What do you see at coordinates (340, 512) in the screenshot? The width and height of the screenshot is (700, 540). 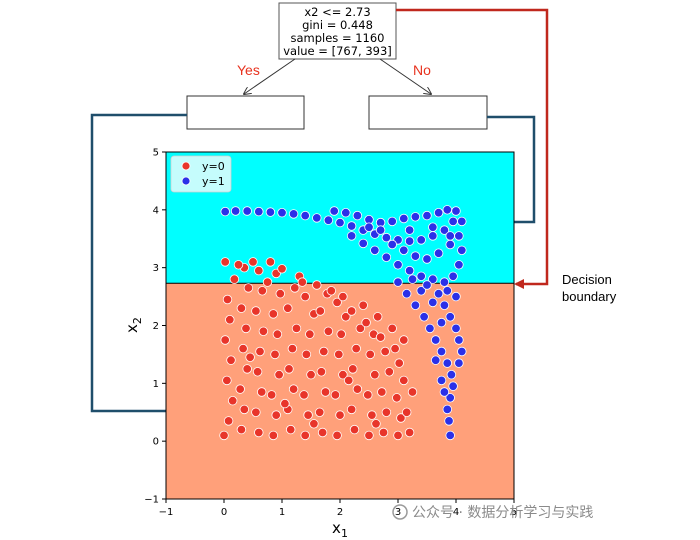 I see `x-tick-label: 2` at bounding box center [340, 512].